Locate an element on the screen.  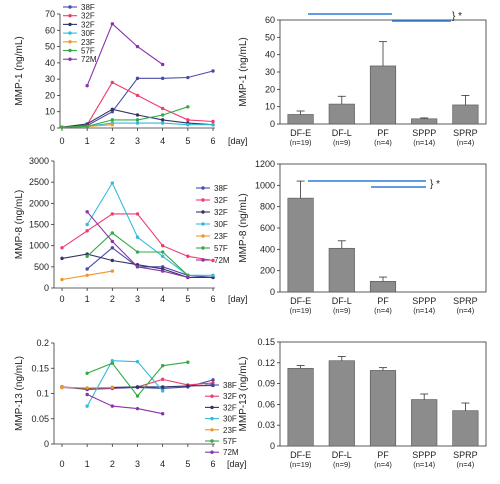
y-tick-label: 0.03 is located at coordinates (266, 425).